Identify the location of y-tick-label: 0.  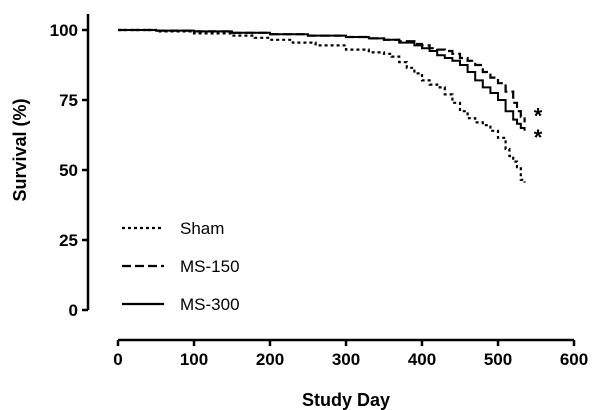
(73, 310).